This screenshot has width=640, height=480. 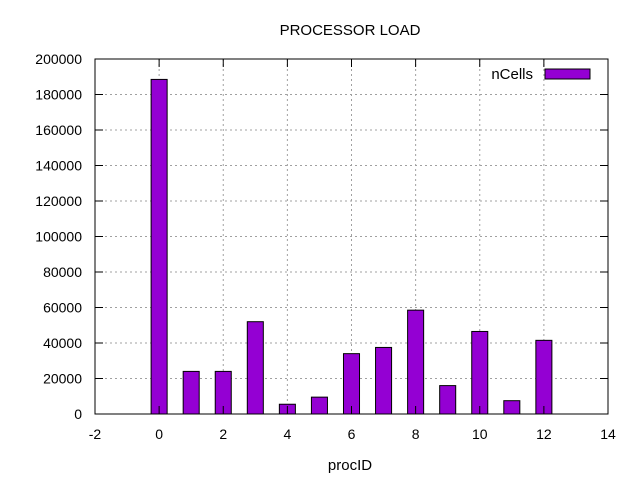 What do you see at coordinates (58, 130) in the screenshot?
I see `y-tick-label: 160000` at bounding box center [58, 130].